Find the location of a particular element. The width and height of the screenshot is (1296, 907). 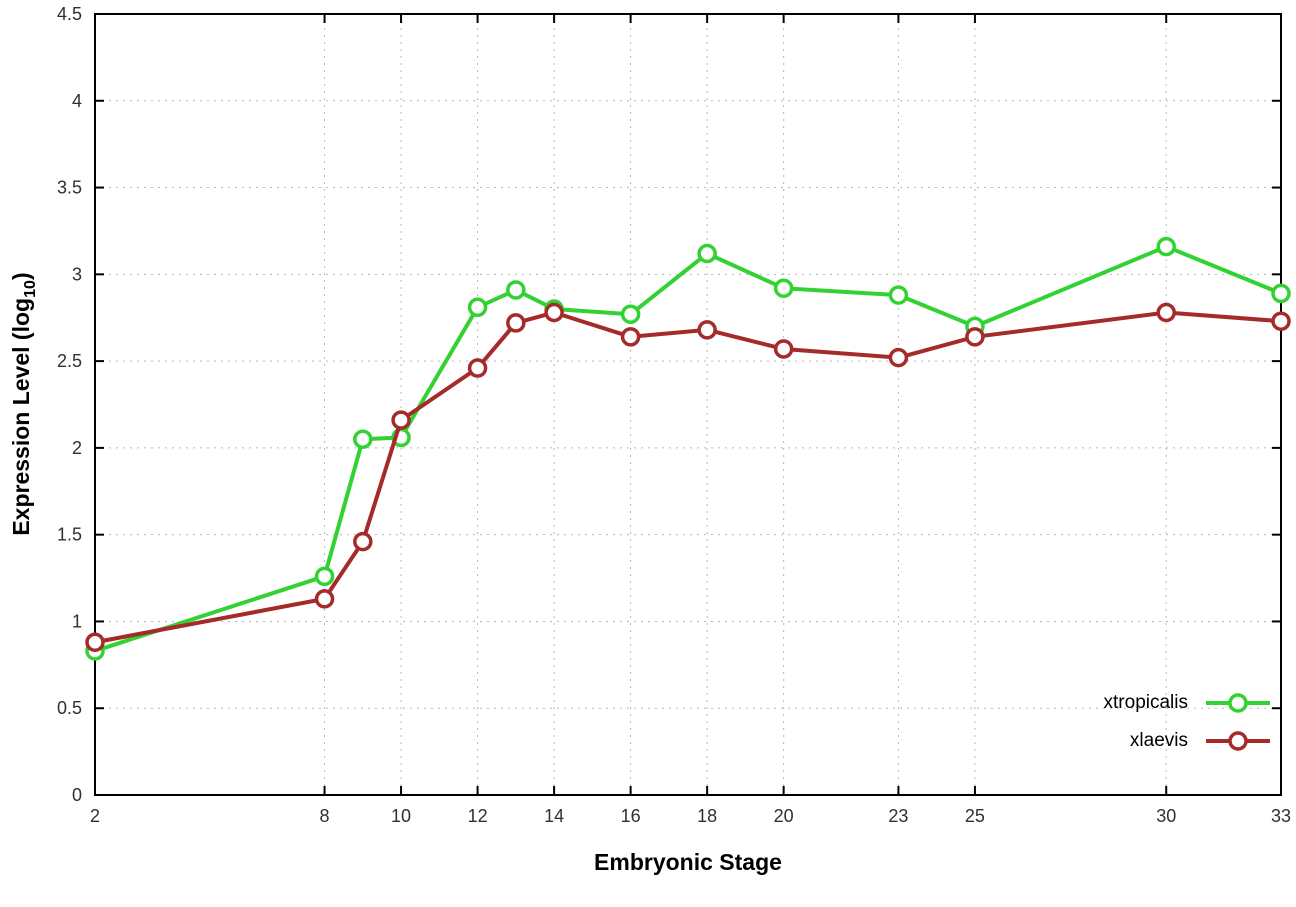

svg-text: 8 is located at coordinates (325, 816).